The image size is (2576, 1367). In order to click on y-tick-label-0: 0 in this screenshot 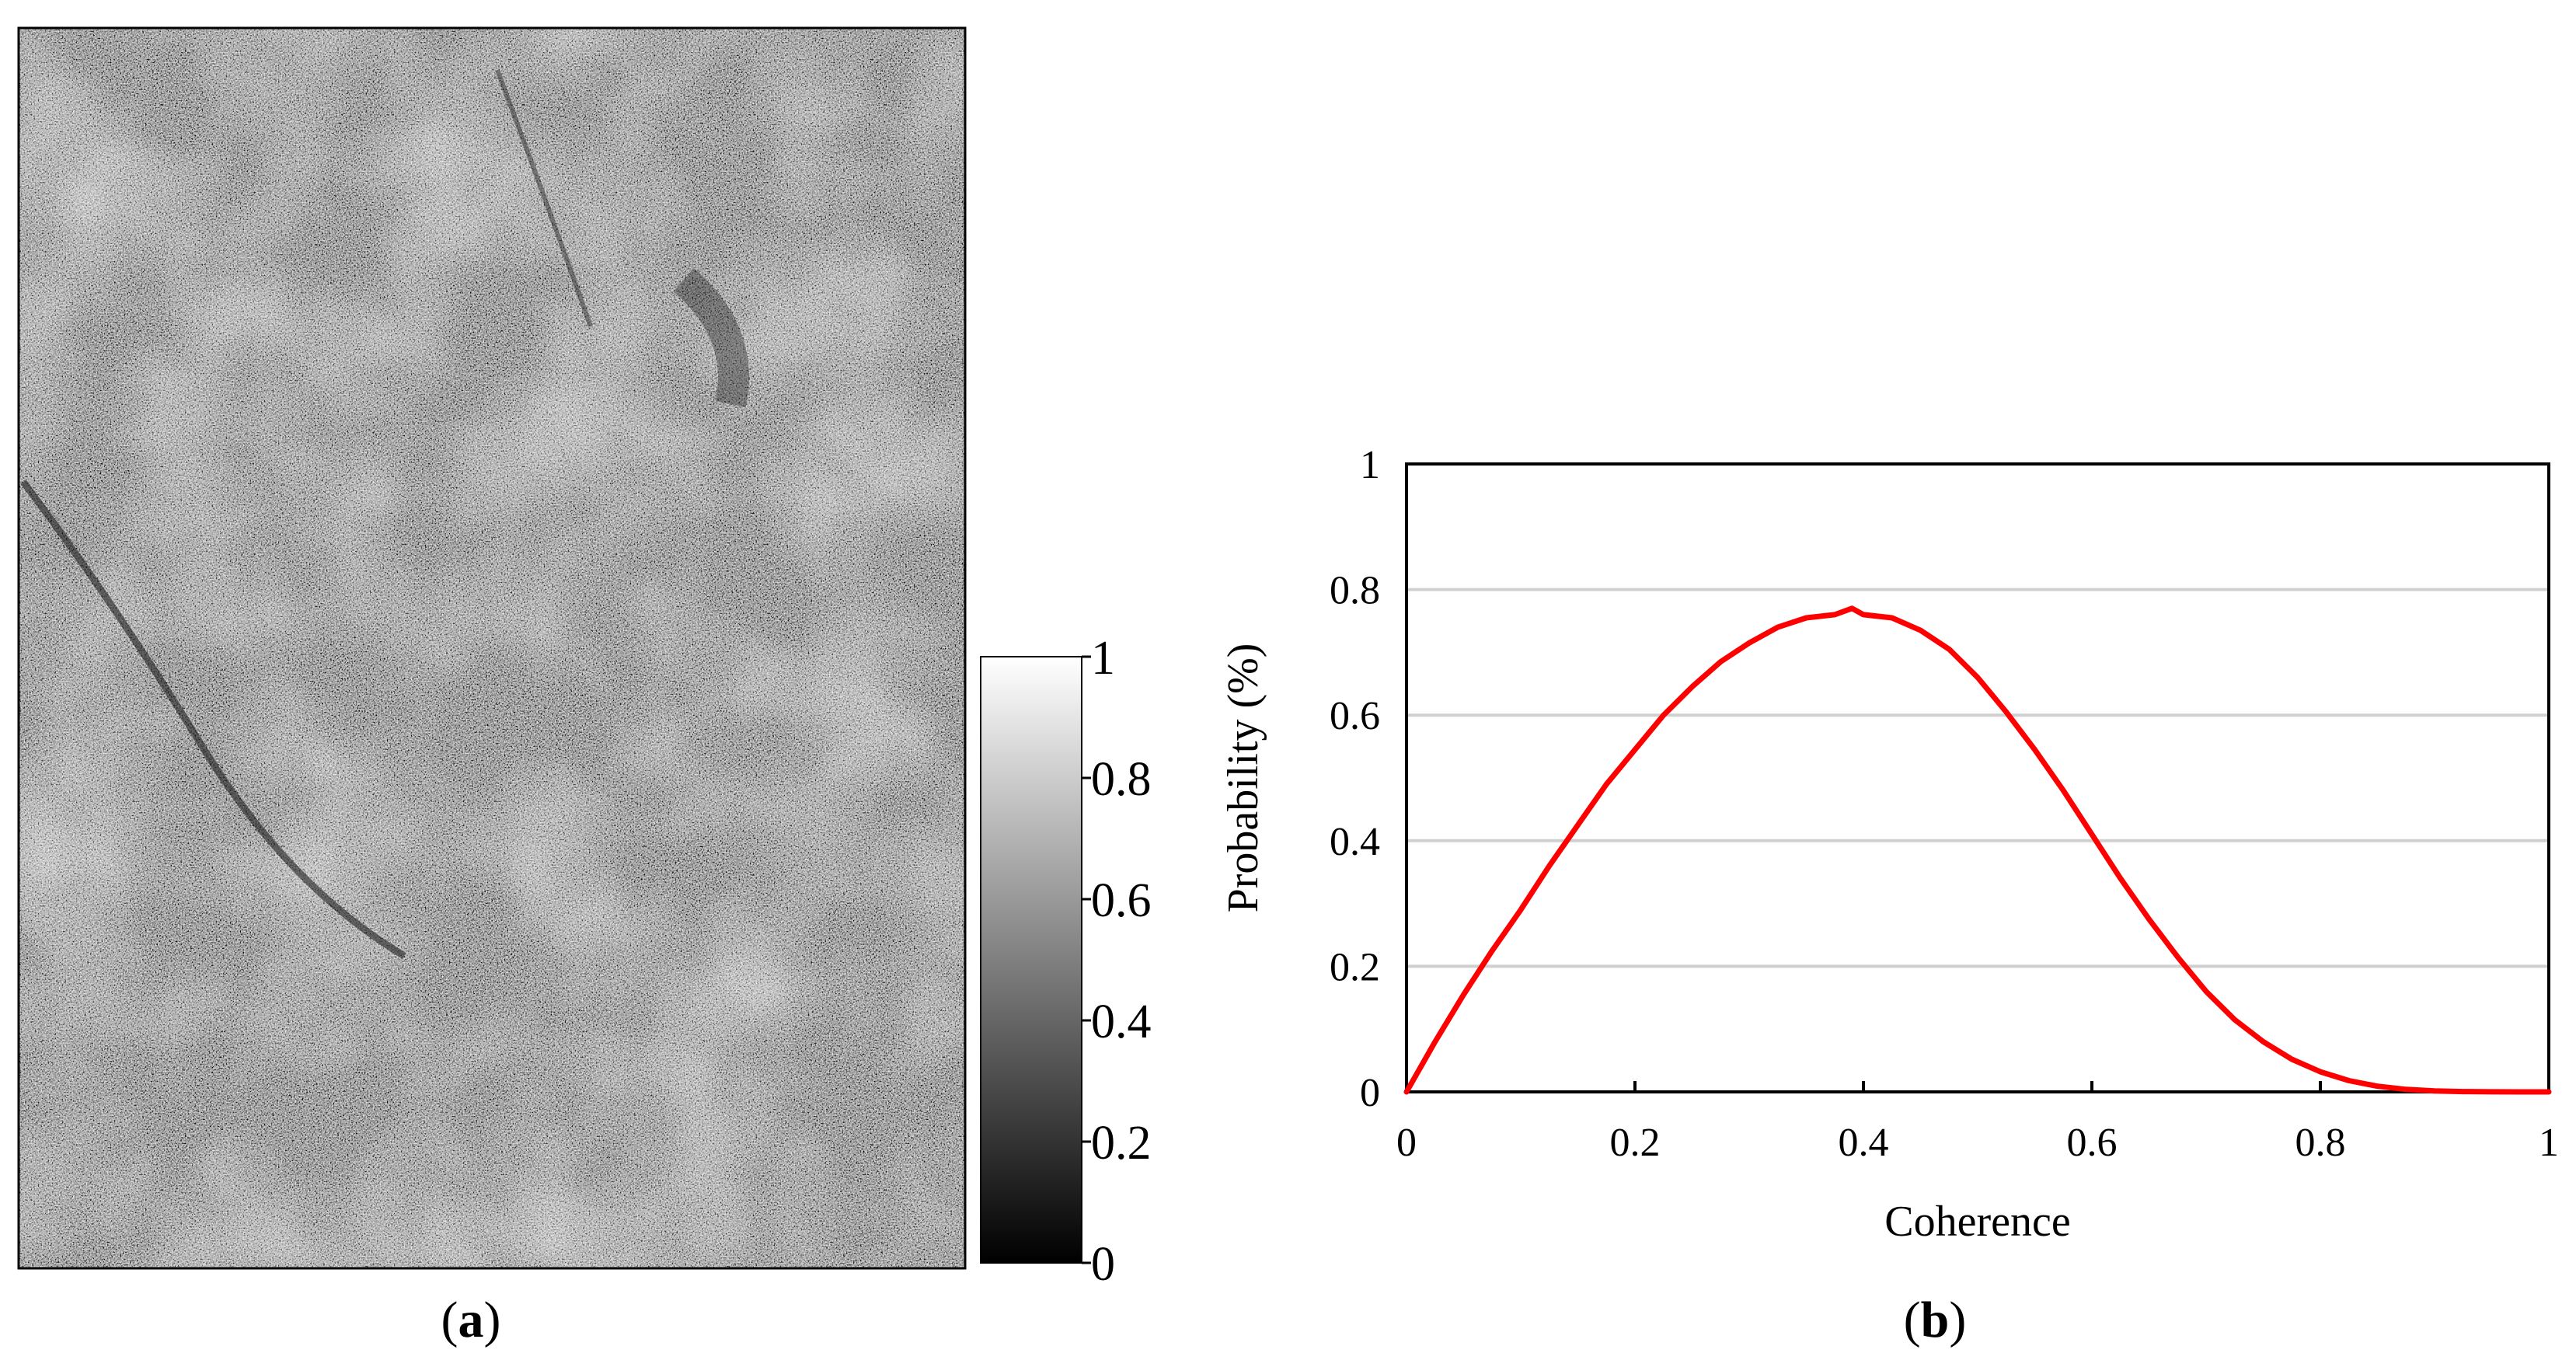, I will do `click(1370, 1093)`.